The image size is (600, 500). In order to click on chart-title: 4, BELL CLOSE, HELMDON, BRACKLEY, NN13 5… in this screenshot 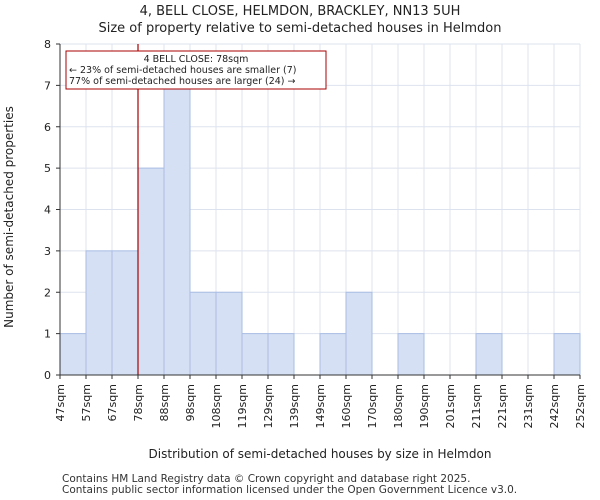, I will do `click(300, 11)`.